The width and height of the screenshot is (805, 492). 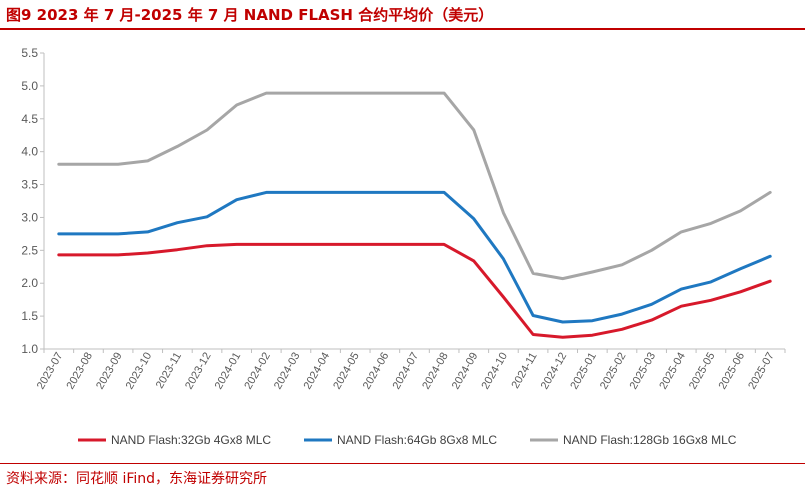 I want to click on x-tick-label: 2025-07, so click(x=761, y=371).